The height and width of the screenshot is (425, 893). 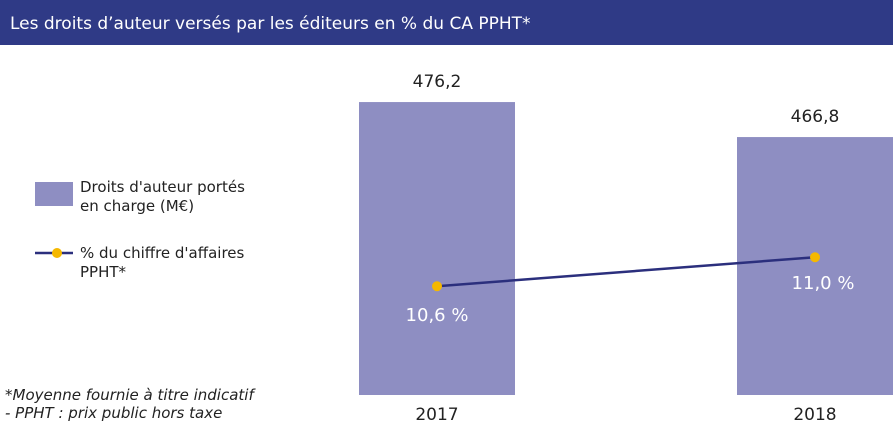 I want to click on legend-marker, so click(x=57, y=253).